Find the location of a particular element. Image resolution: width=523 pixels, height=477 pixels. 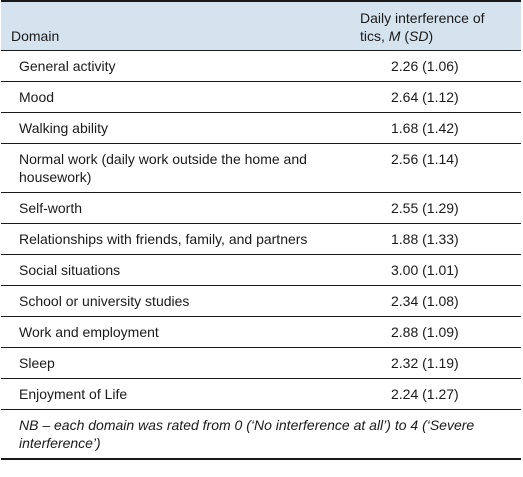

table-row: Enjoyment of Life 2.24 (1.27) is located at coordinates (261, 394).